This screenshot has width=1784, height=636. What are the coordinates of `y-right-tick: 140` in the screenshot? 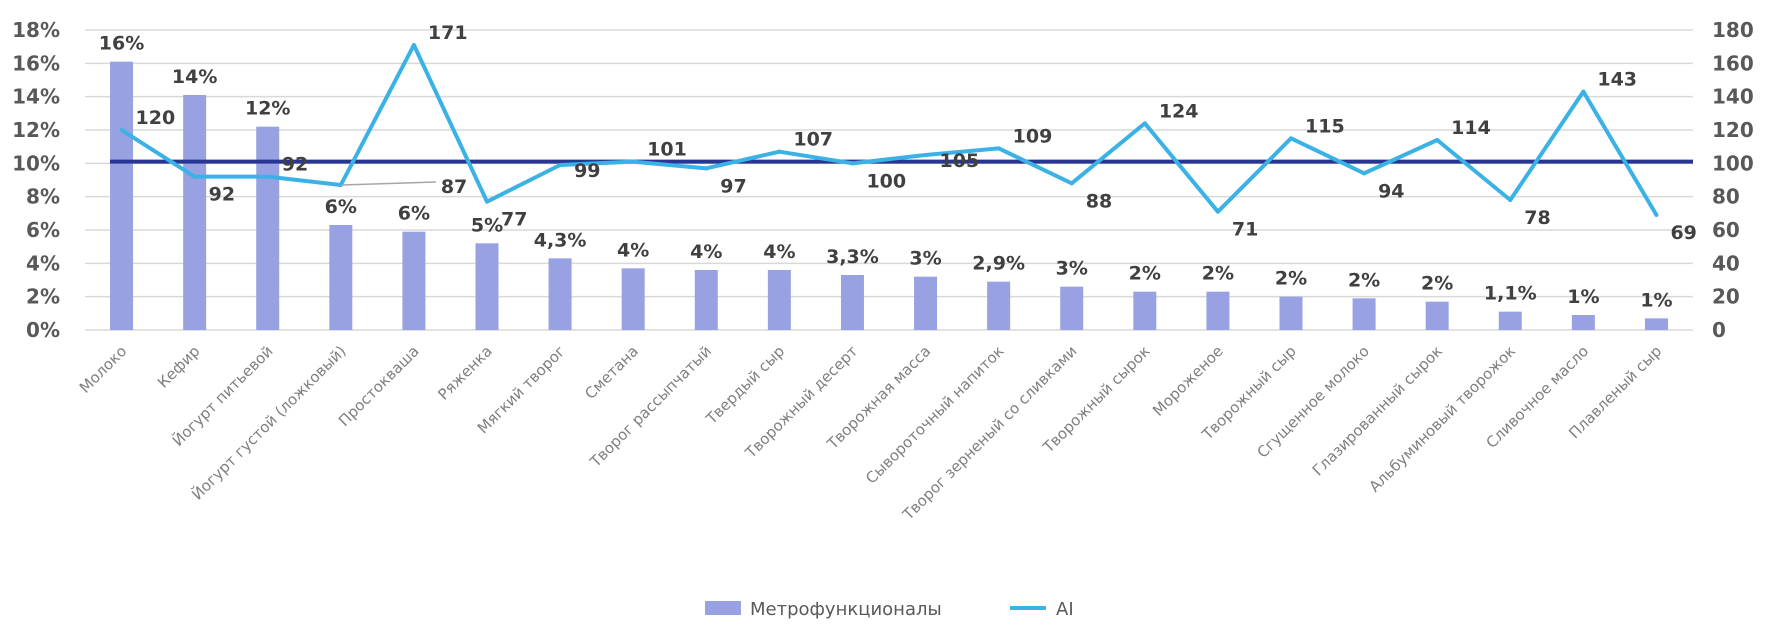 It's located at (1733, 97).